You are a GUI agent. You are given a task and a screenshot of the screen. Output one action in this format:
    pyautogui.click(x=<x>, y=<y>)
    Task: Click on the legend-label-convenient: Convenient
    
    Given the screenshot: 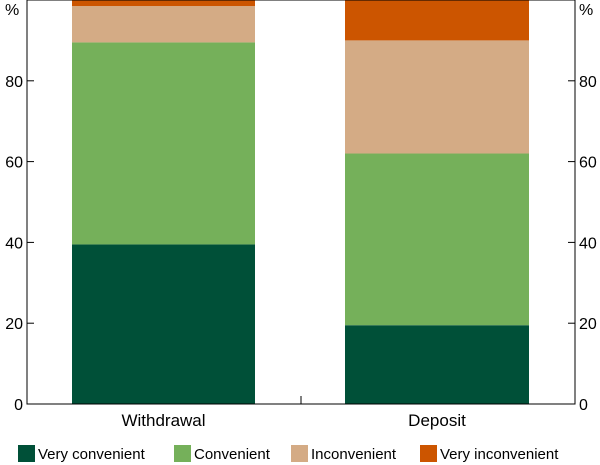 What is the action you would take?
    pyautogui.click(x=232, y=454)
    